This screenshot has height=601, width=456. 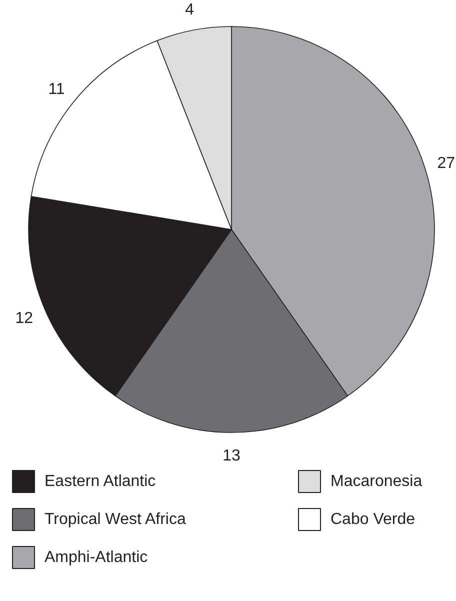 I want to click on legend-label: Eastern Atlantic, so click(x=100, y=481).